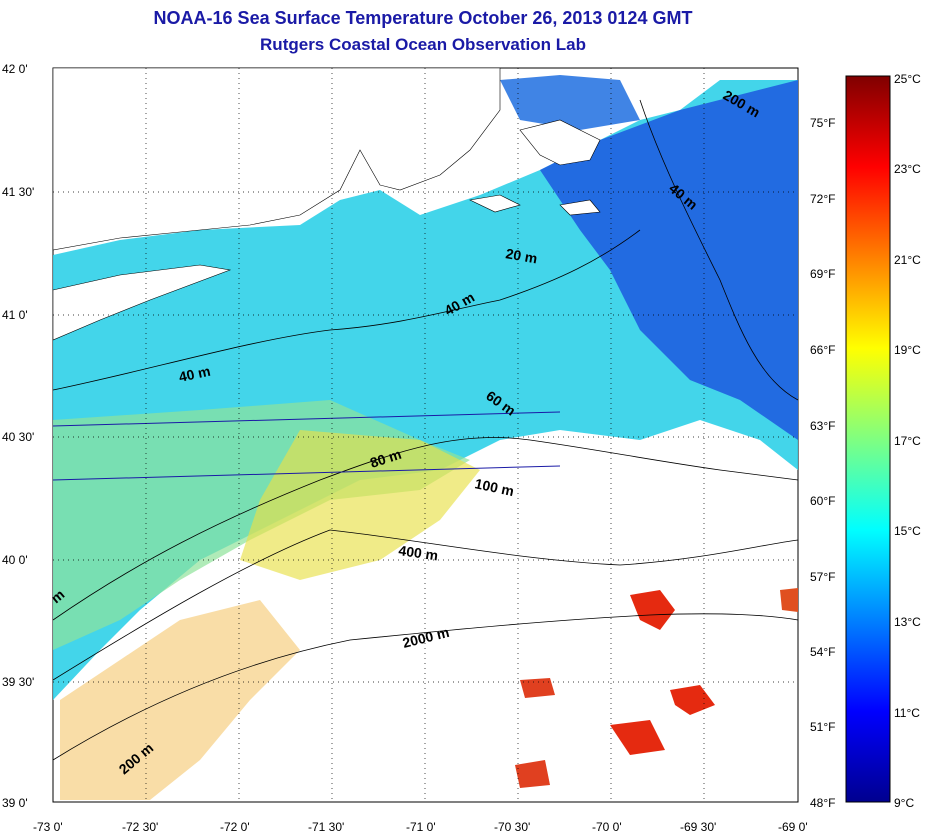 The image size is (928, 840). What do you see at coordinates (423, 44) in the screenshot?
I see `map-subtitle: Rutgers Coastal Ocean Observation Lab` at bounding box center [423, 44].